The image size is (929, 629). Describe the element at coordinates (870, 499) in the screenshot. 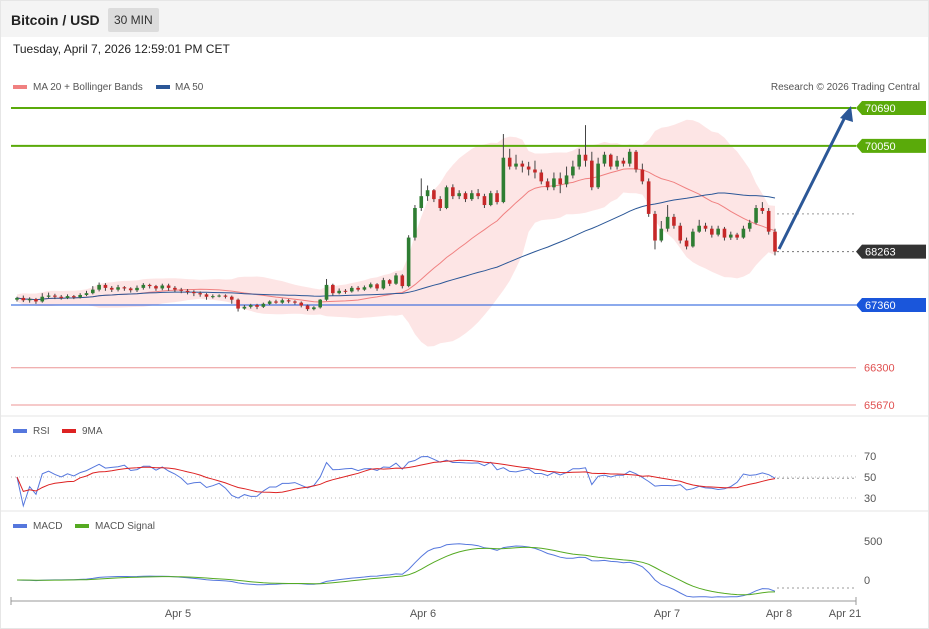

I see `rsi-tick-30: 30` at that location.